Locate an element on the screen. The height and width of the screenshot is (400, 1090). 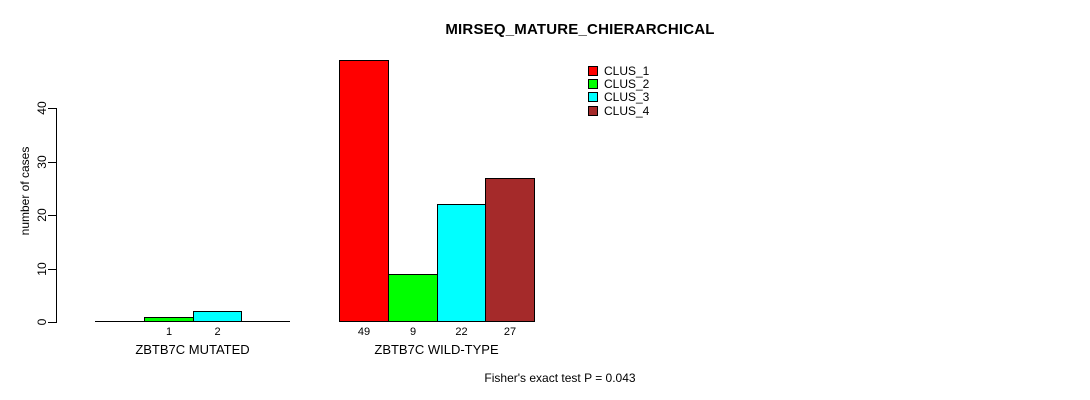
bar-value-label: 9 is located at coordinates (413, 332).